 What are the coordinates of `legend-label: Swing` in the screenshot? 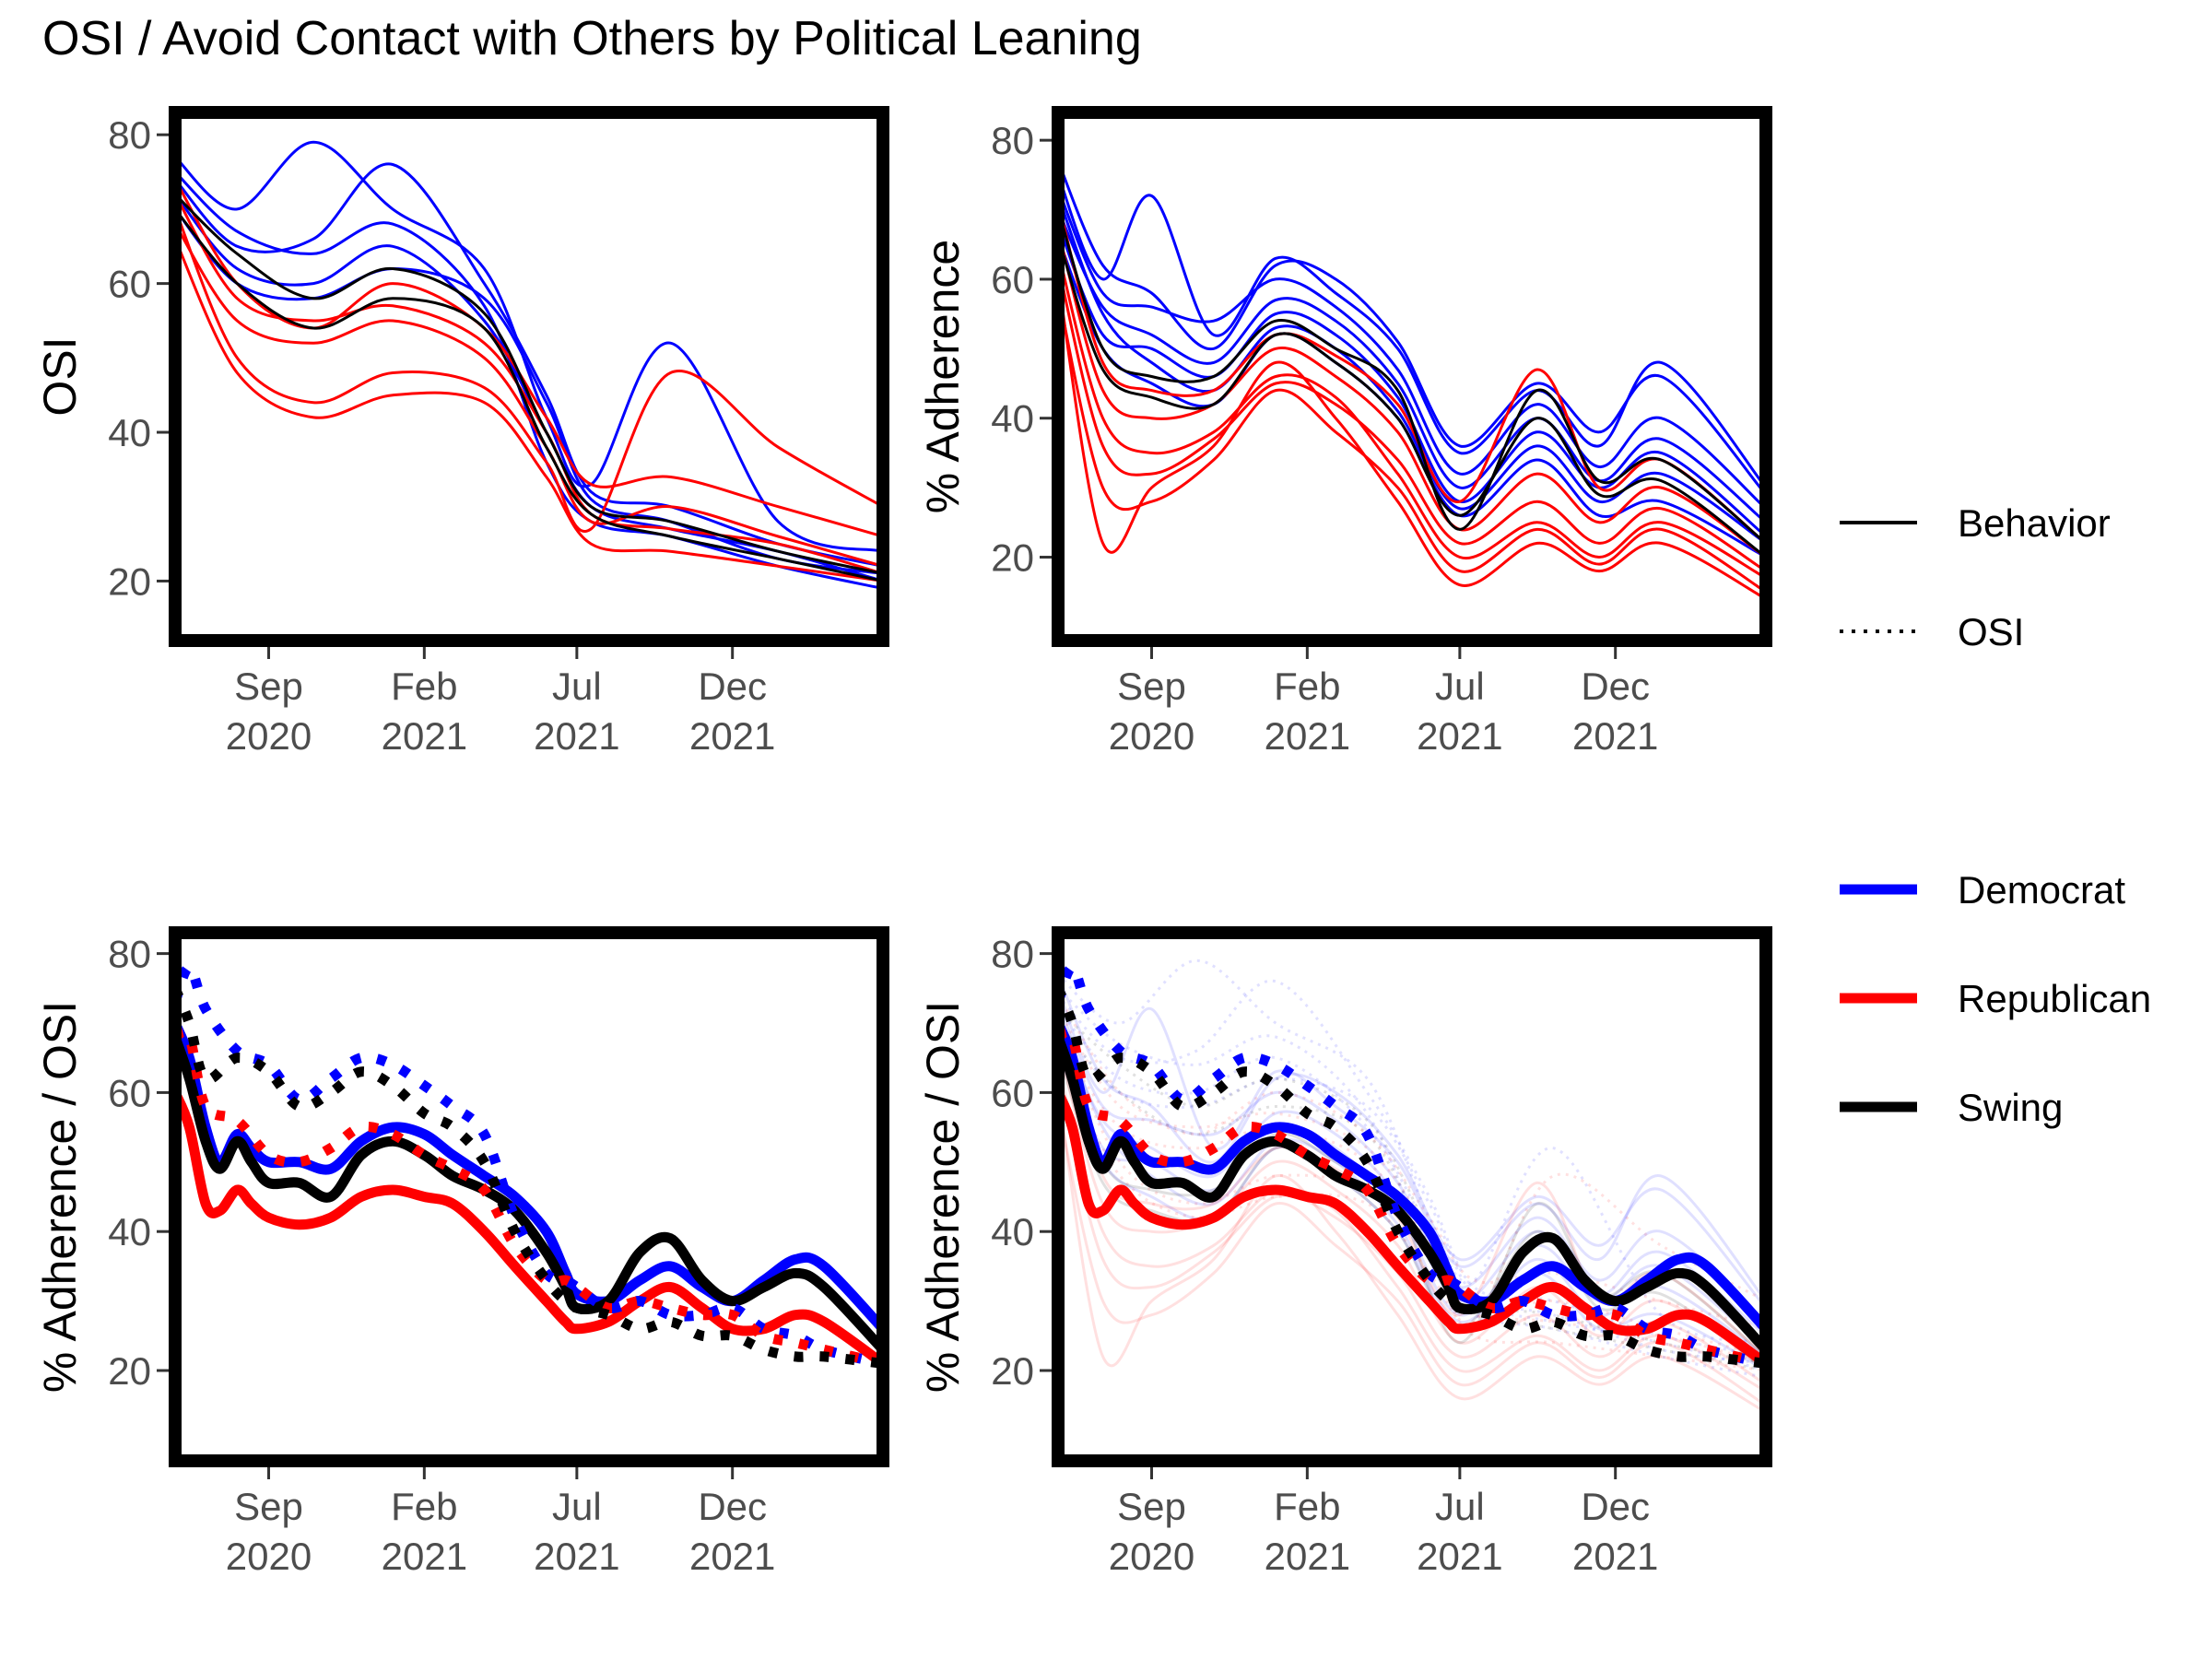 It's located at (2010, 1107).